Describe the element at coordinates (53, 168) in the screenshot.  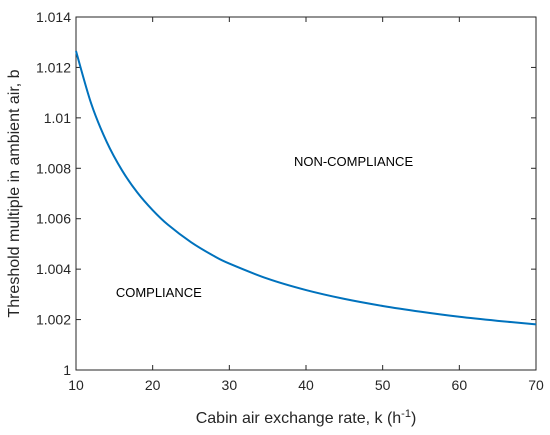
I see `y-tick-label: 1.008` at that location.